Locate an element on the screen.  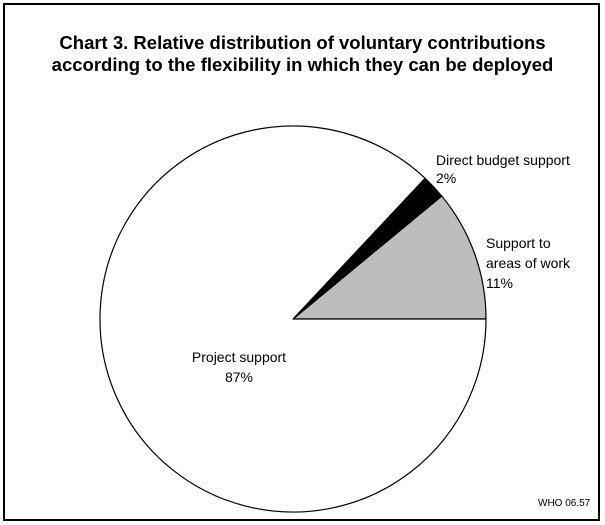
slice-label-2-line-1: 87% is located at coordinates (239, 377).